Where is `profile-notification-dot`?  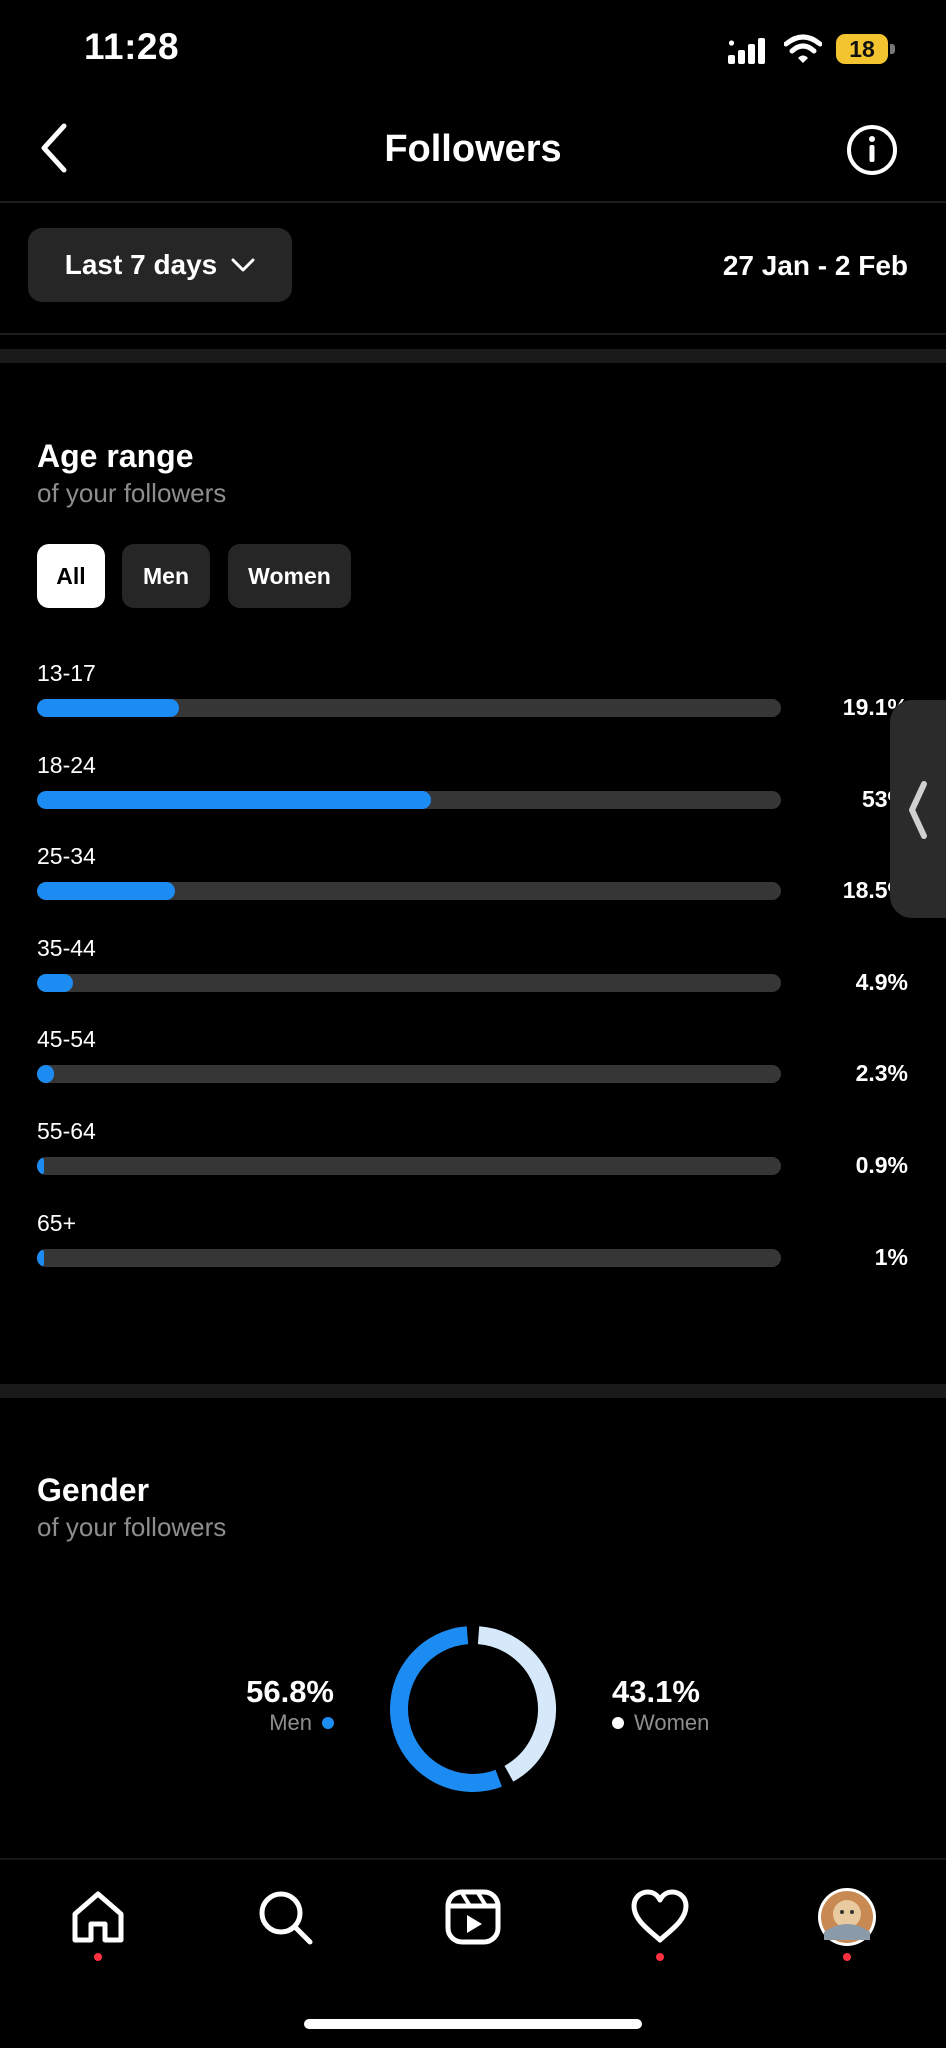
profile-notification-dot is located at coordinates (847, 1957).